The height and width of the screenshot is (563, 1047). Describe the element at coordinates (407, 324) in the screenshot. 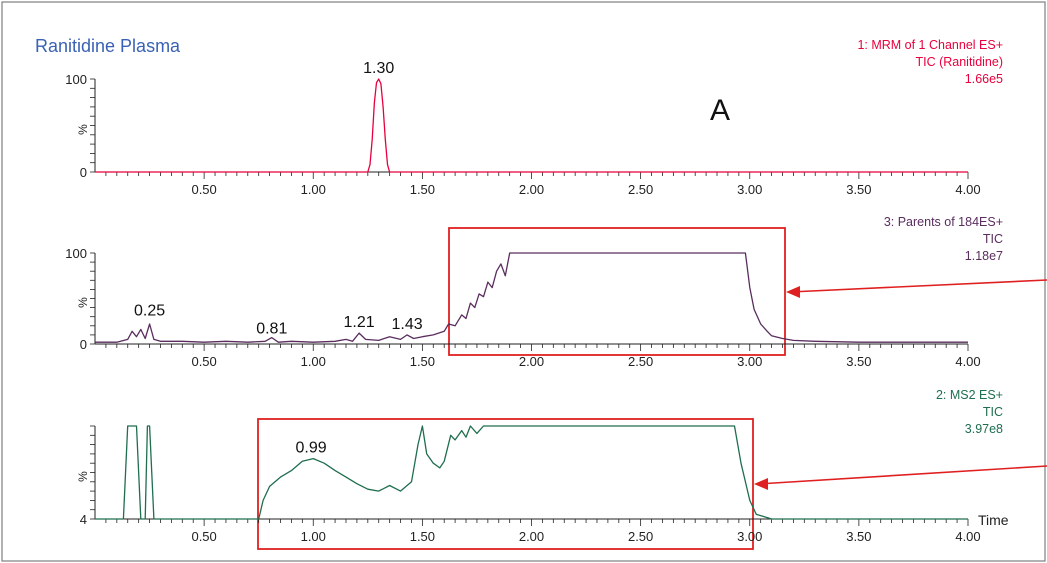

I see `peak-label: 1.43` at that location.